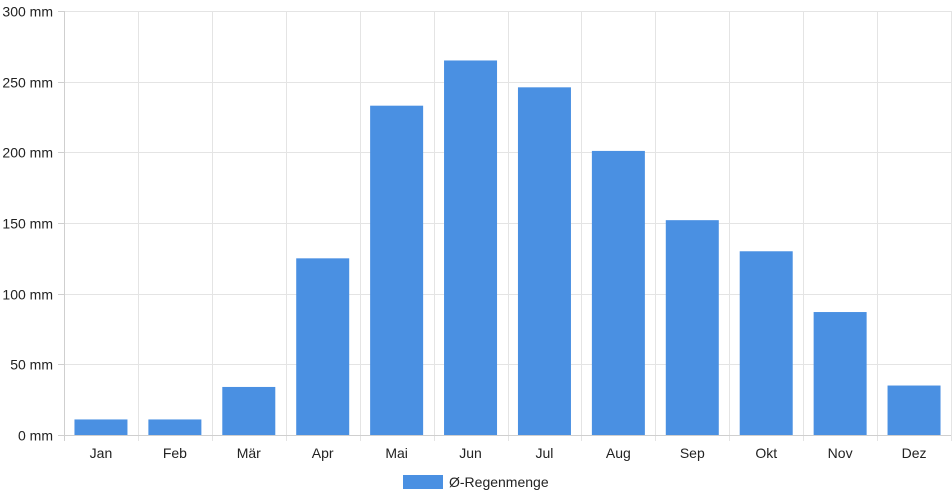 Image resolution: width=952 pixels, height=500 pixels. Describe the element at coordinates (544, 261) in the screenshot. I see `bar-Jul` at that location.